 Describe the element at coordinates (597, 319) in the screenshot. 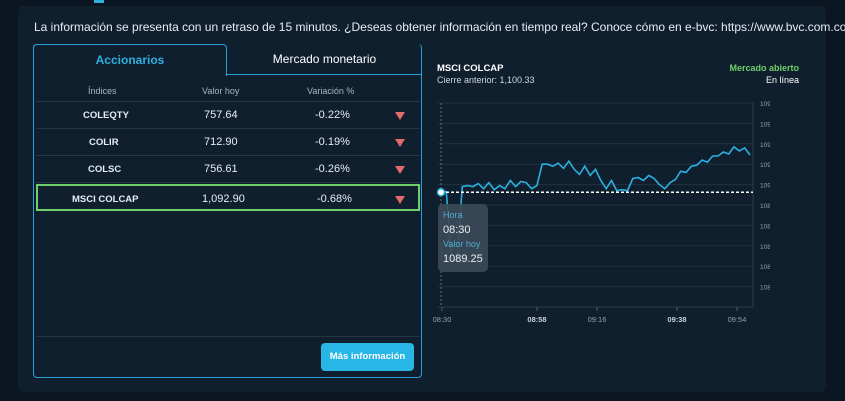

I see `x-tick-label: 09:16` at that location.